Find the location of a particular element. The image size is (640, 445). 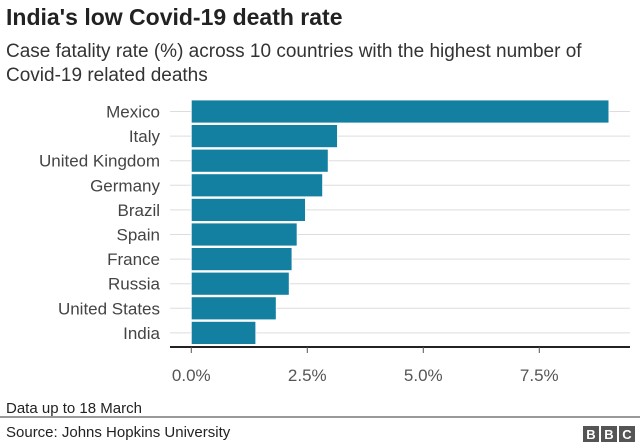

bbc-logo: B B C is located at coordinates (609, 434).